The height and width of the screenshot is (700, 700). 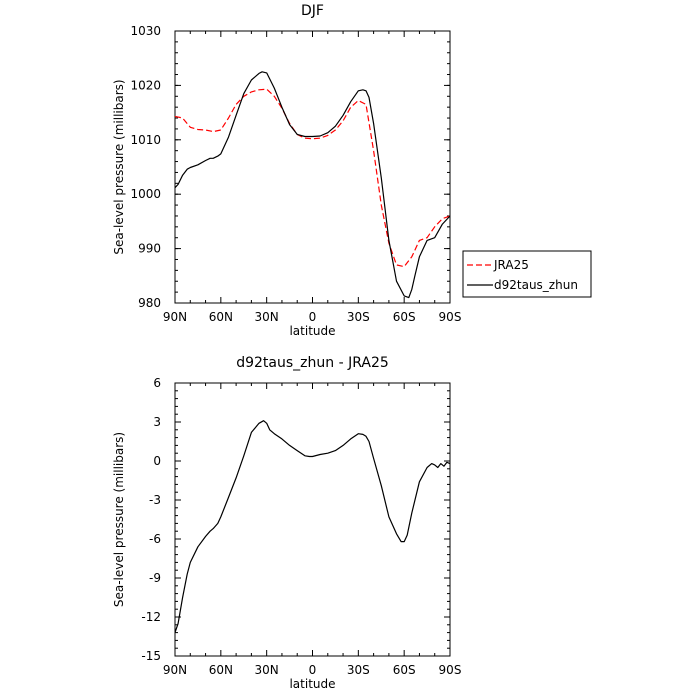 What do you see at coordinates (157, 461) in the screenshot?
I see `y-tick-label: 0` at bounding box center [157, 461].